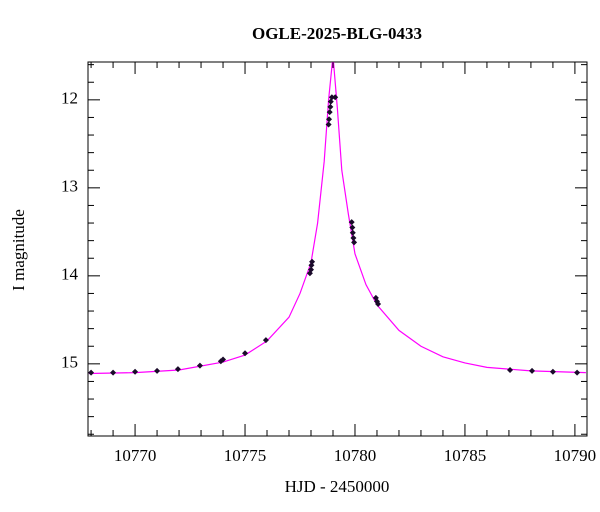 This screenshot has height=512, width=600. What do you see at coordinates (355, 455) in the screenshot?
I see `x-tick-label: 10780` at bounding box center [355, 455].